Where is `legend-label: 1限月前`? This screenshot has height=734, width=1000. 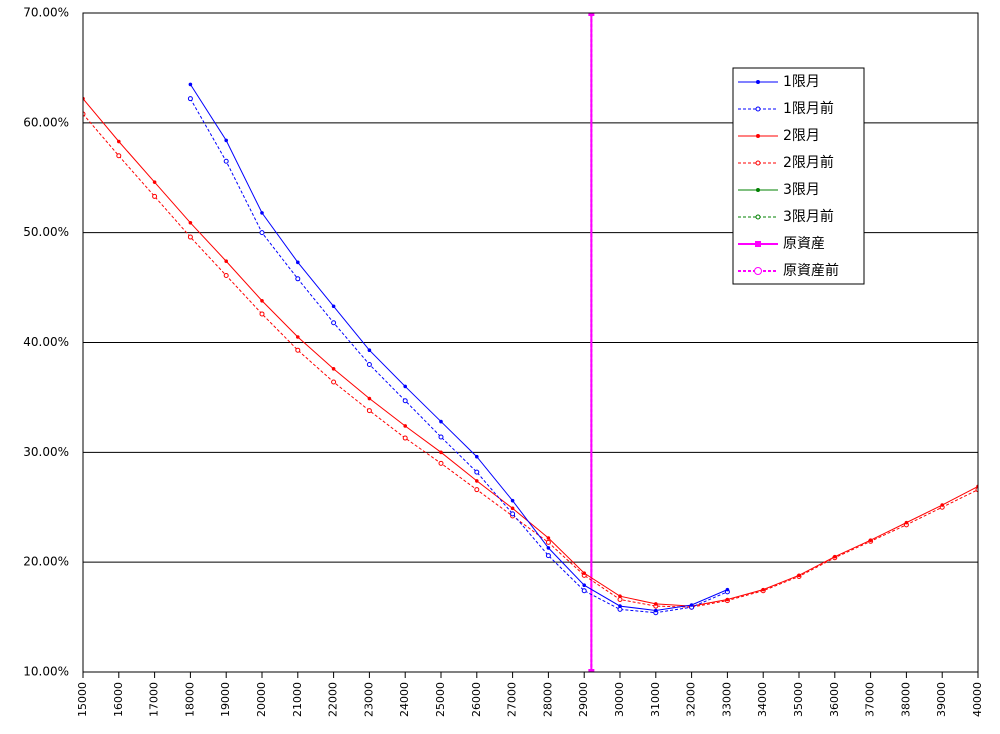 legend-label: 1限月前 is located at coordinates (808, 108).